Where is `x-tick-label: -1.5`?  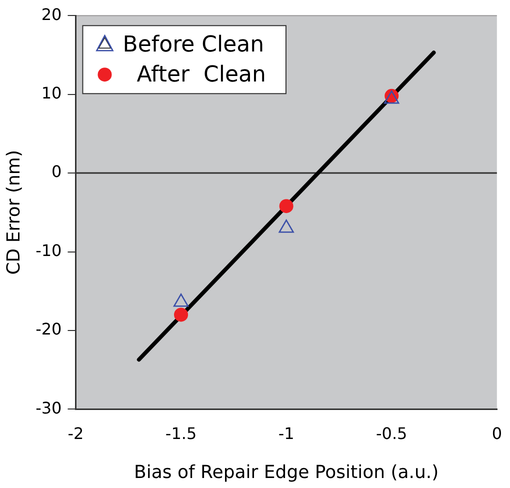 x-tick-label: -1.5 is located at coordinates (181, 433).